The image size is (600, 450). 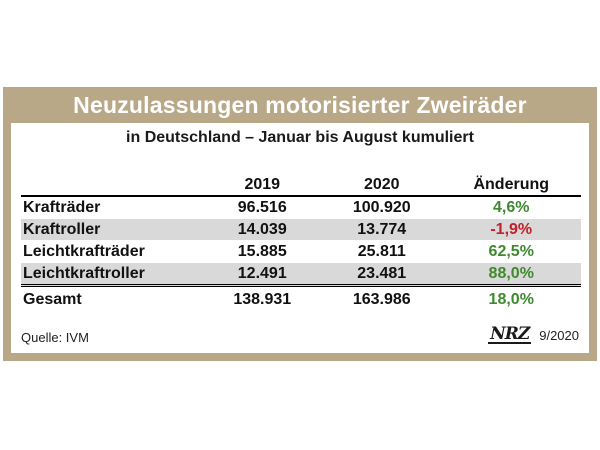 What do you see at coordinates (382, 274) in the screenshot?
I see `row-value-2020: 23.481` at bounding box center [382, 274].